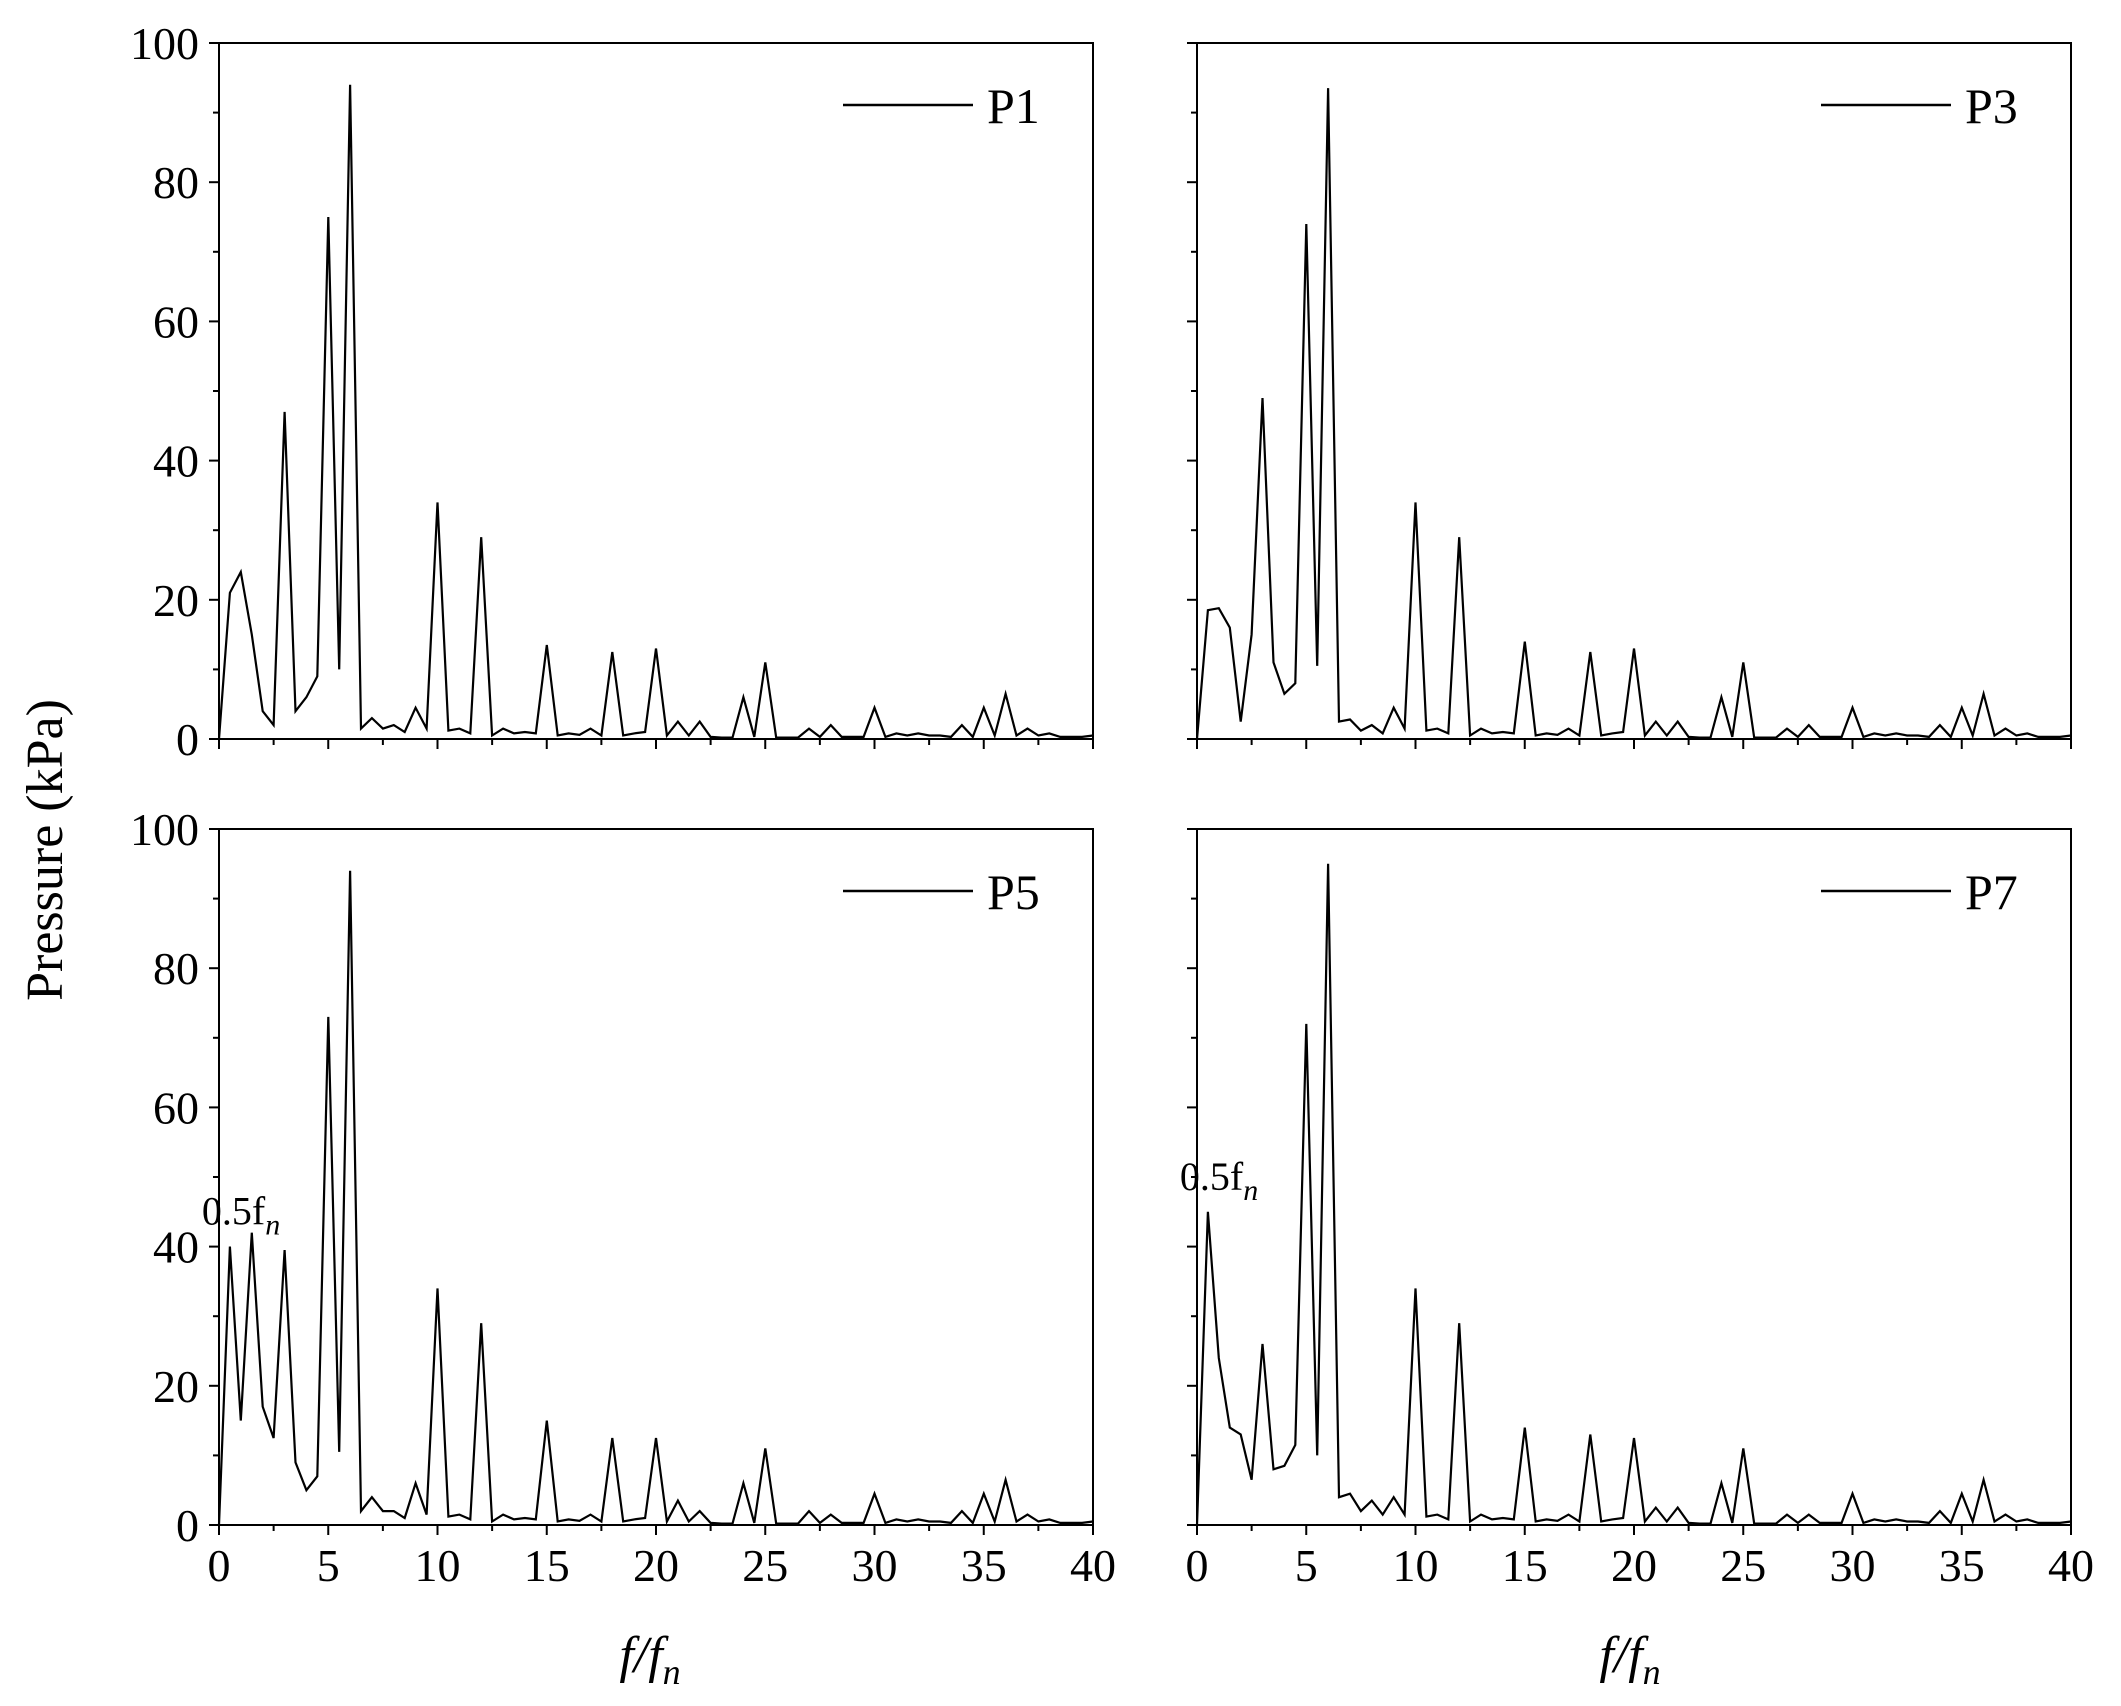 Image resolution: width=2121 pixels, height=1706 pixels. Describe the element at coordinates (1013, 892) in the screenshot. I see `legend-label: P5` at that location.